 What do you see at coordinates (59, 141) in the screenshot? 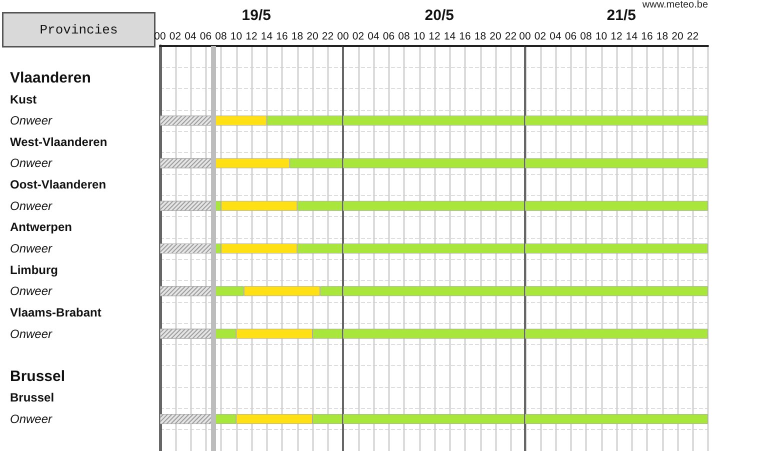
I see `y-tick-label: West-Vlaanderen` at bounding box center [59, 141].